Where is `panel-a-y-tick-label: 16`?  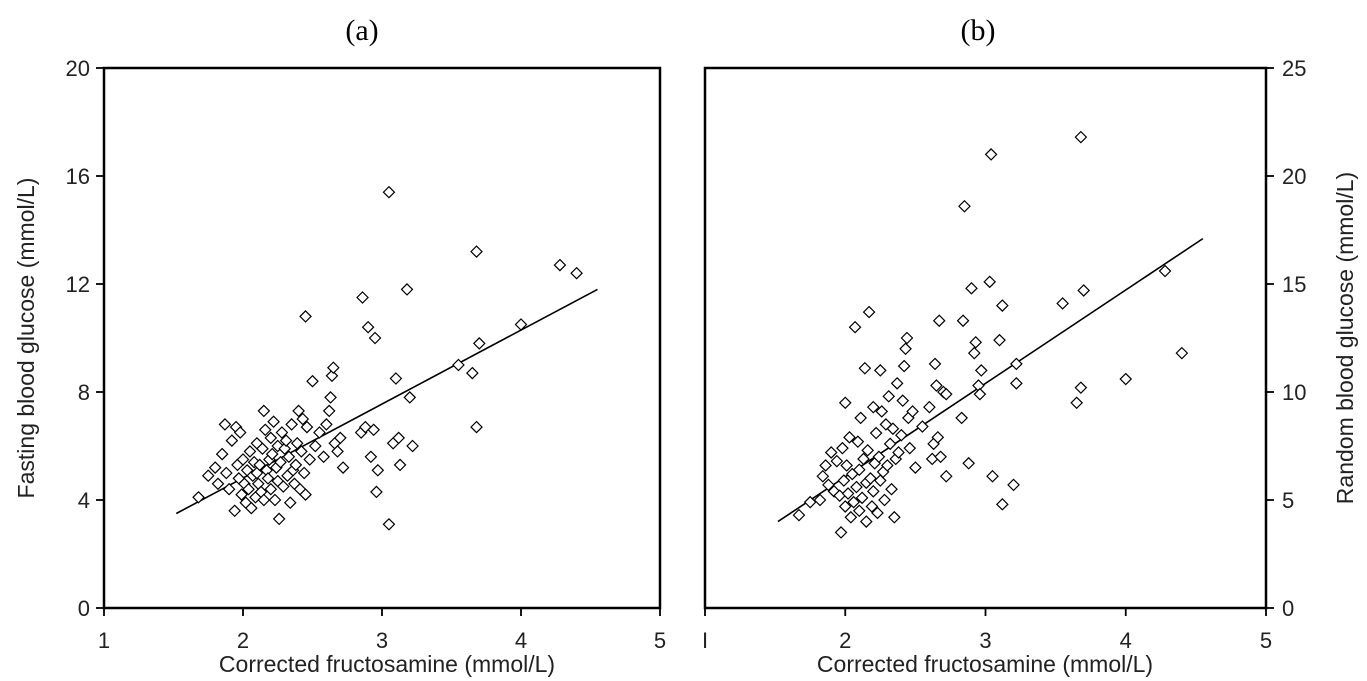 panel-a-y-tick-label: 16 is located at coordinates (78, 176).